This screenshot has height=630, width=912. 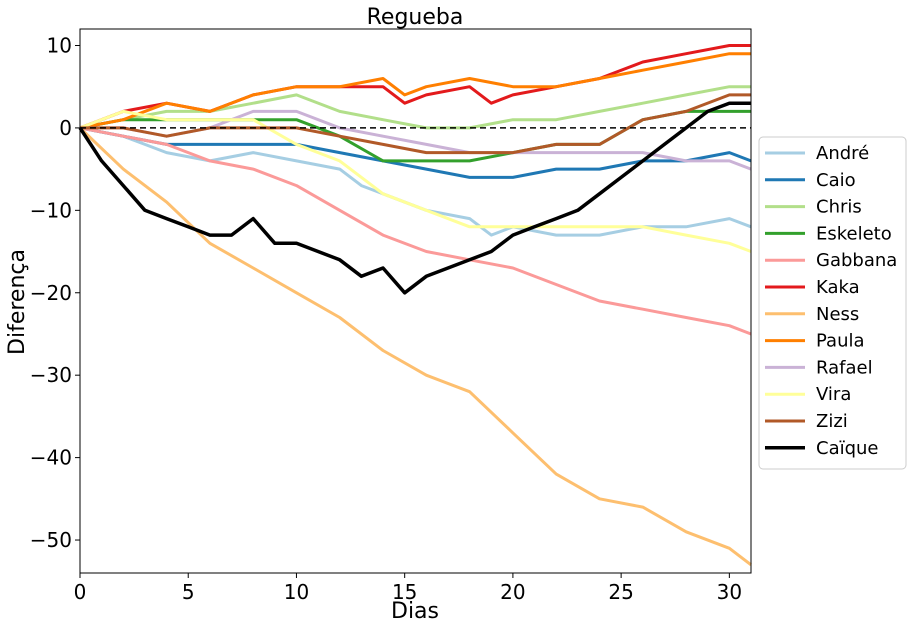 What do you see at coordinates (51, 293) in the screenshot?
I see `y-tick-label: −20` at bounding box center [51, 293].